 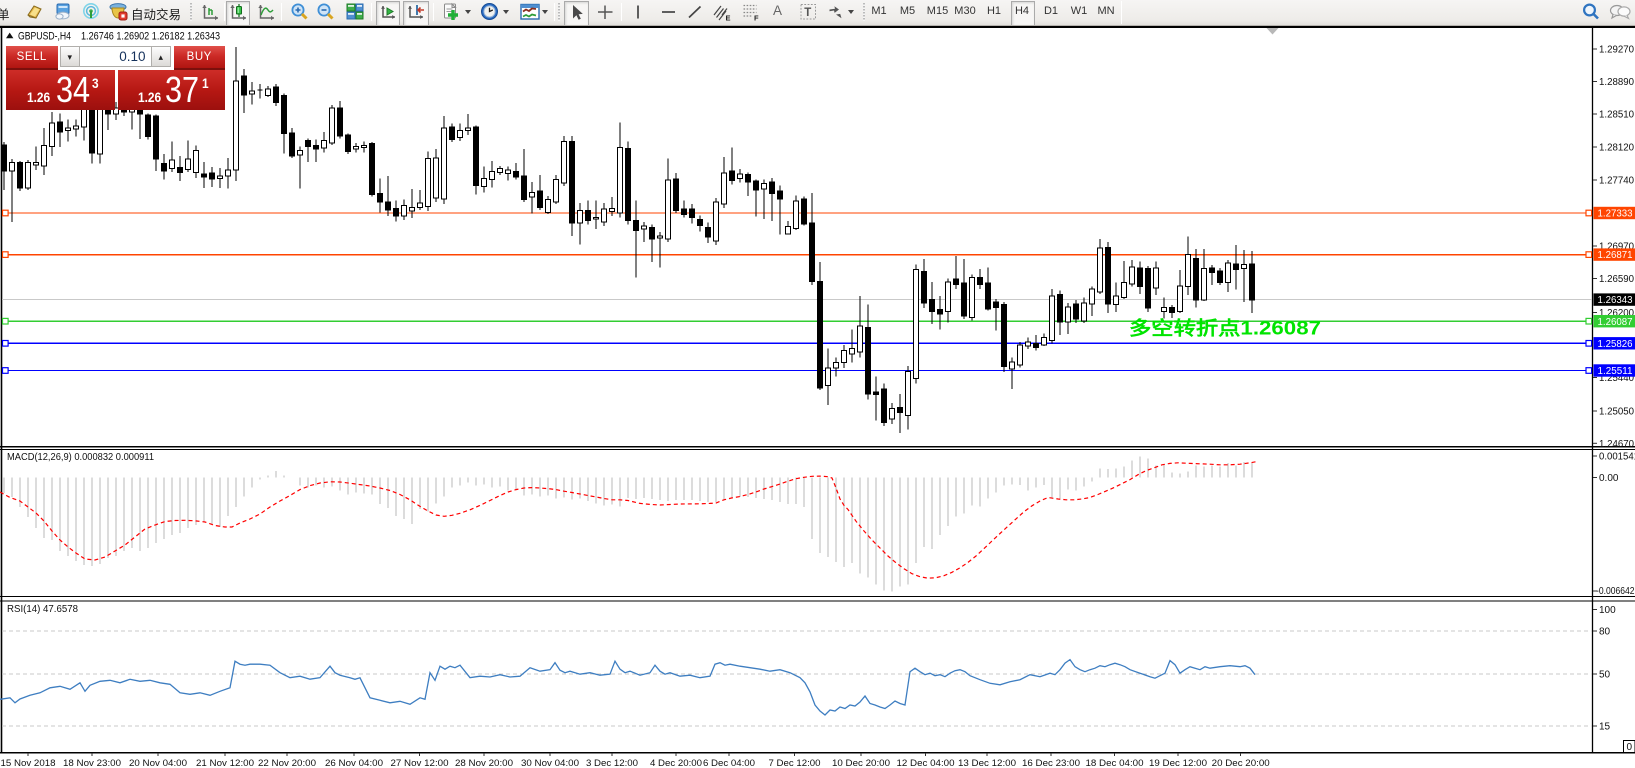 What do you see at coordinates (42, 609) in the screenshot?
I see `svg-text: RSI(14) 47.6578` at bounding box center [42, 609].